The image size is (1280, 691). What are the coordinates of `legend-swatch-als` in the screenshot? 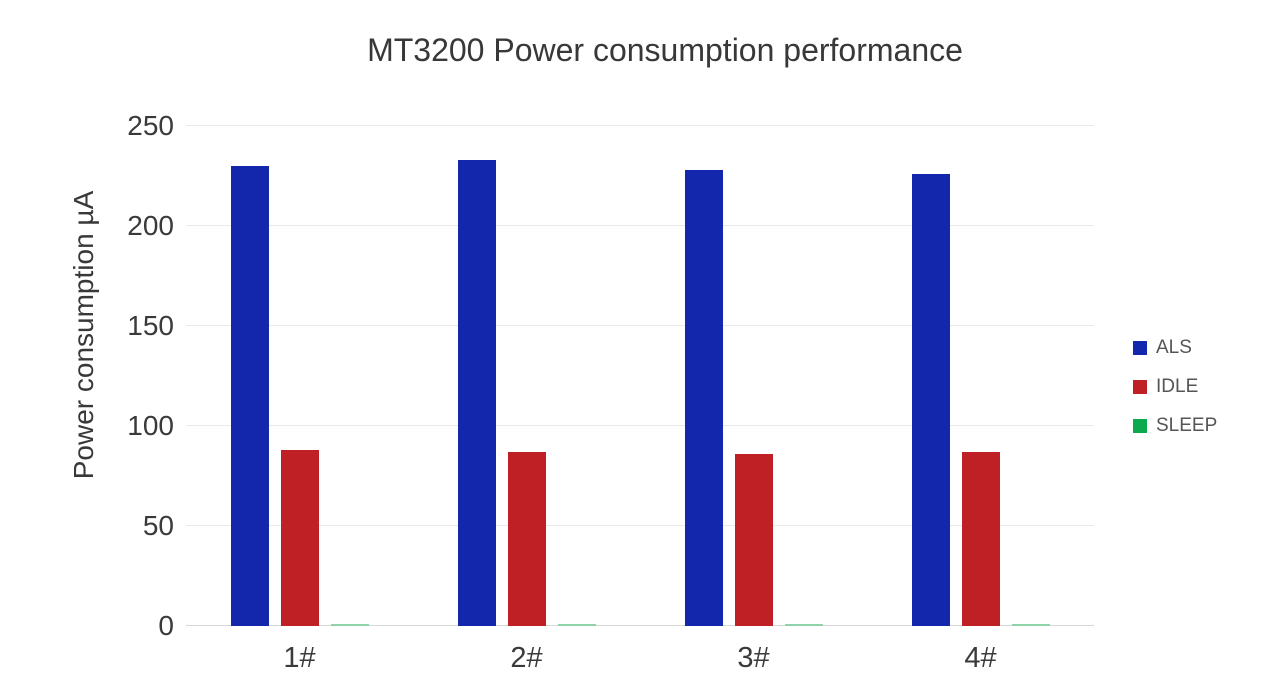 It's located at (1140, 347).